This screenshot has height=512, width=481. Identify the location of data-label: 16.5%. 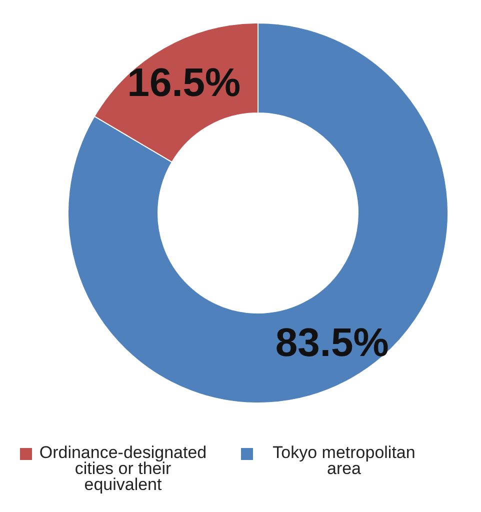
(184, 83).